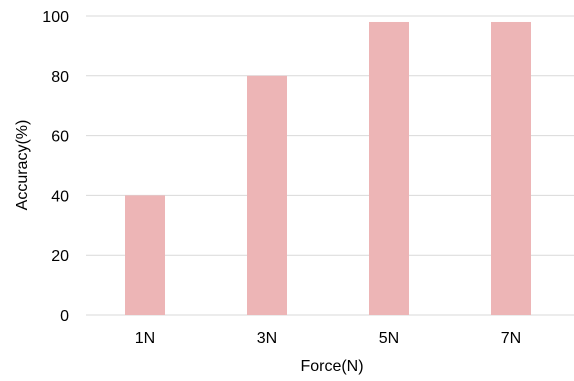 This screenshot has width=574, height=381. Describe the element at coordinates (331, 366) in the screenshot. I see `x-axis-title: Force(N)` at that location.